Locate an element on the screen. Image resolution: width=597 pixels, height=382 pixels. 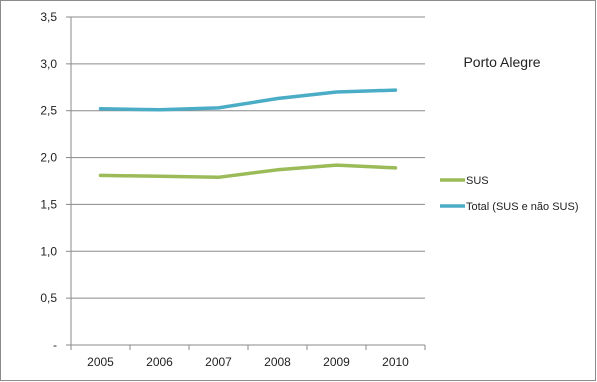
y-tick-label: 1,0 is located at coordinates (48, 251).